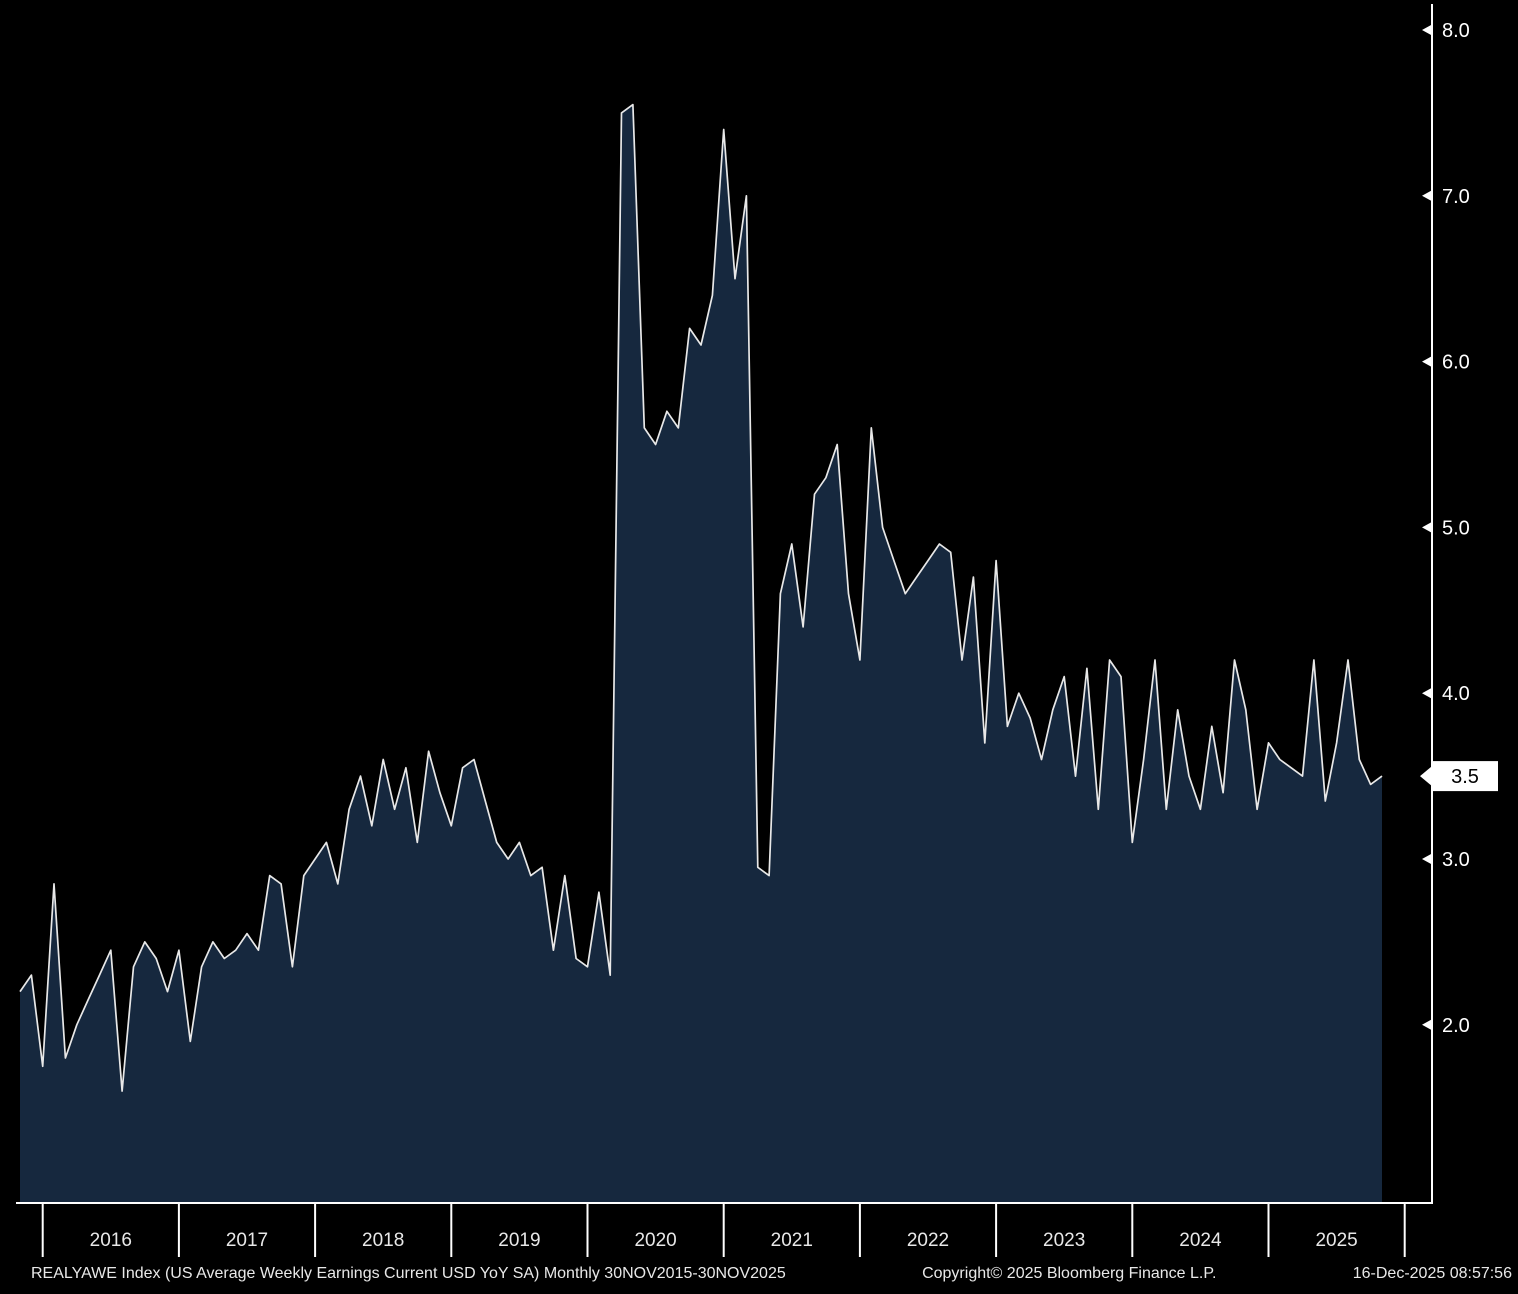 Image resolution: width=1518 pixels, height=1294 pixels. What do you see at coordinates (519, 1240) in the screenshot?
I see `x-year-label: 2019` at bounding box center [519, 1240].